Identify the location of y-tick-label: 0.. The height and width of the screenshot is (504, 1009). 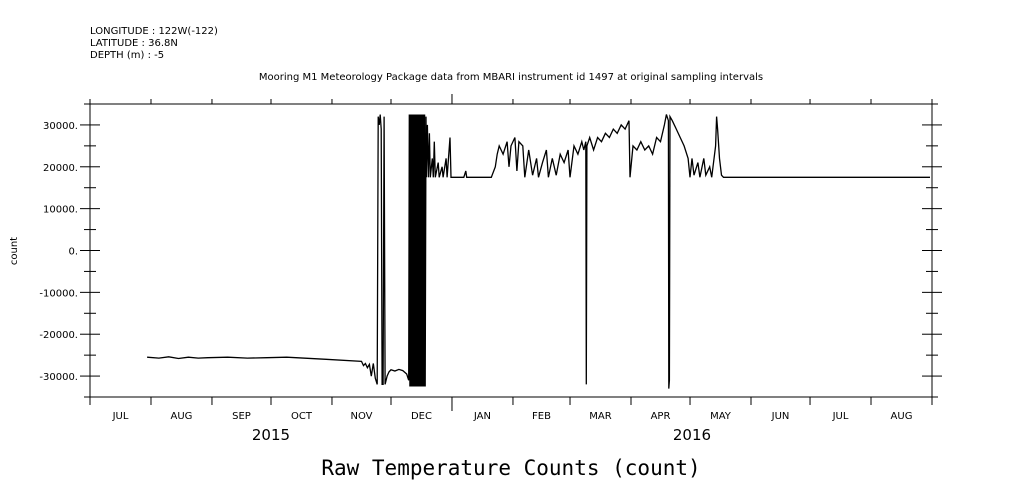
(73, 252).